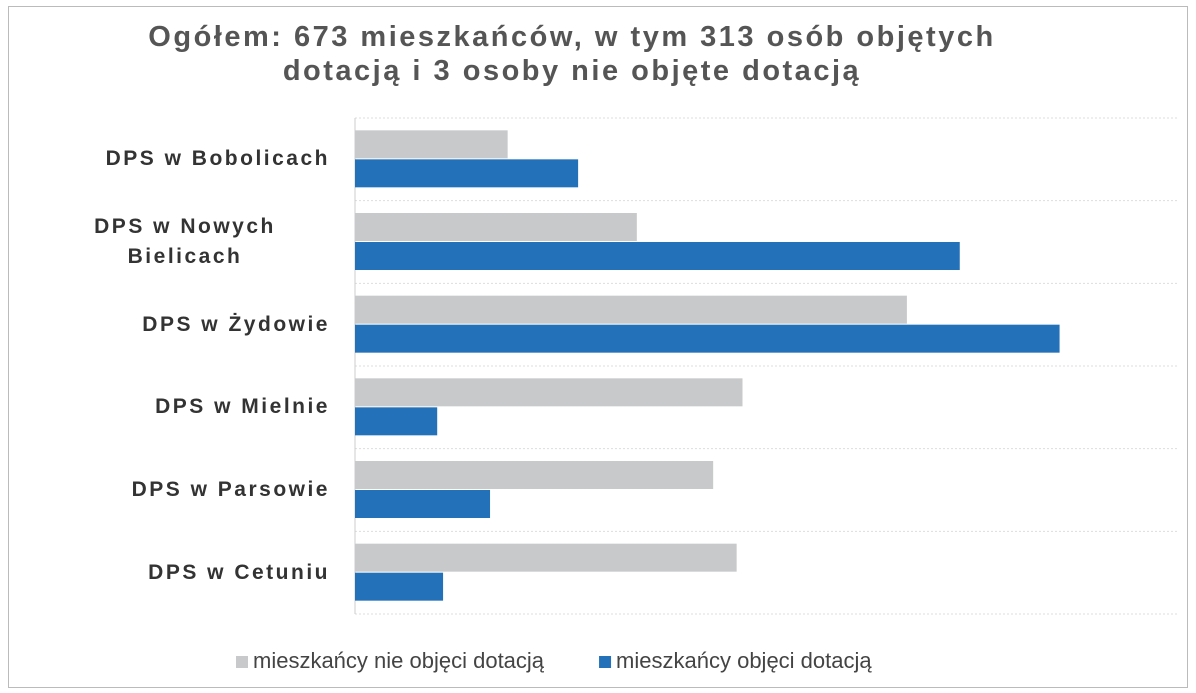 The width and height of the screenshot is (1196, 693). Describe the element at coordinates (236, 324) in the screenshot. I see `category-text: DPS w Żydowie` at that location.